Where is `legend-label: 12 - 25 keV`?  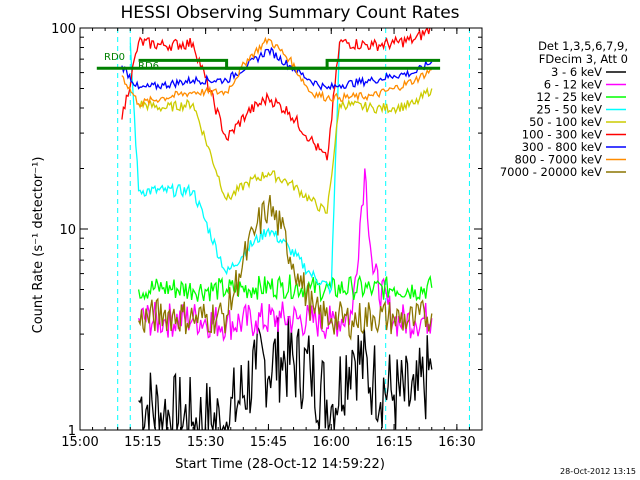
legend-label: 12 - 25 keV is located at coordinates (569, 97).